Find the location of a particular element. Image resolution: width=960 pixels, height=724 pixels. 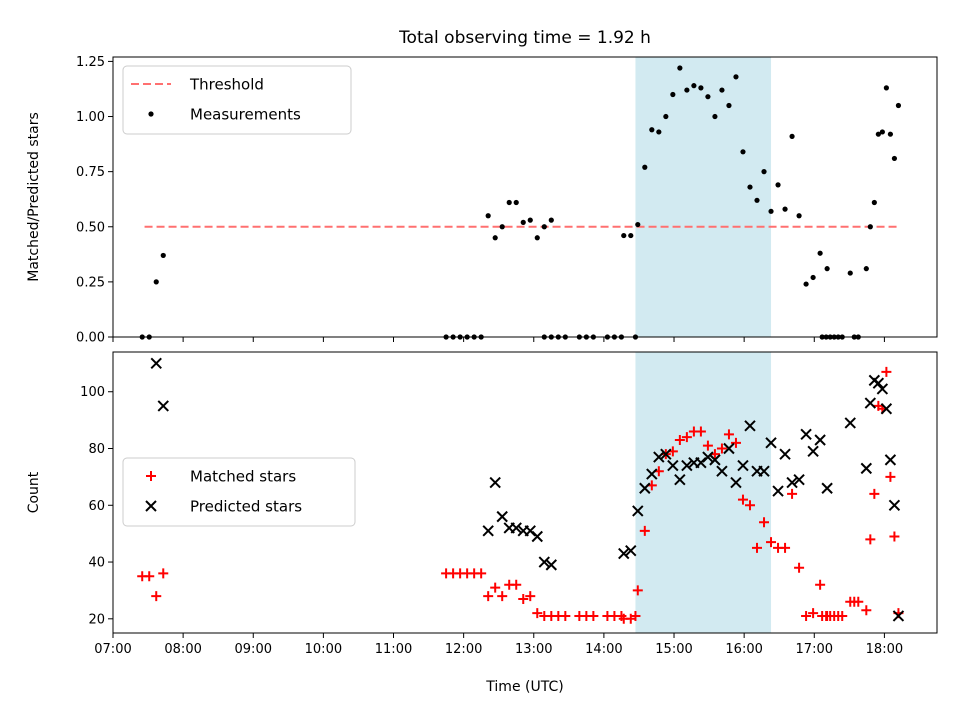

y-axis-label: Matched/Predicted stars is located at coordinates (34, 197).